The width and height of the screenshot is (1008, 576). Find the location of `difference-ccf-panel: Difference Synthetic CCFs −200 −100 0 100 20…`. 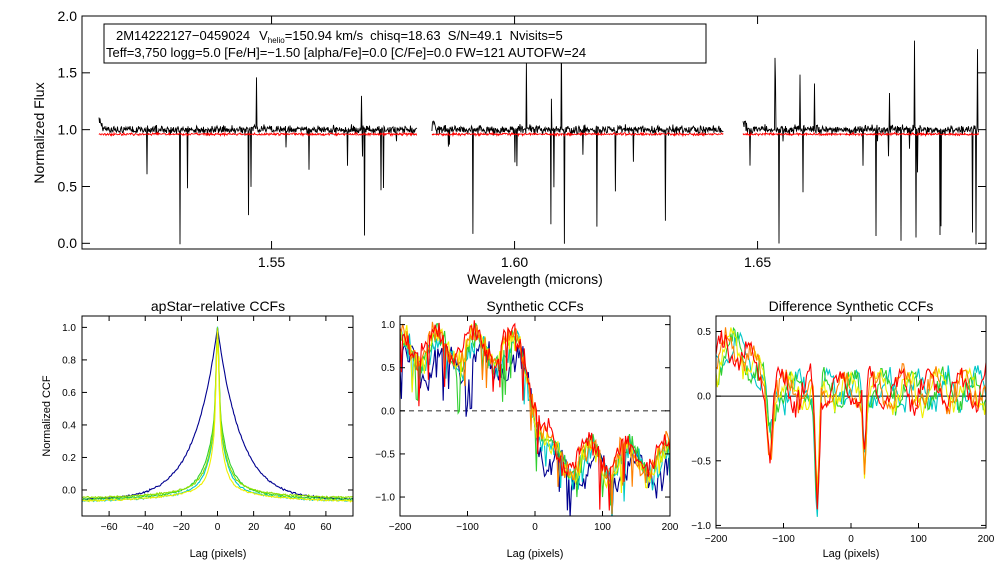

difference-ccf-panel: Difference Synthetic CCFs −200 −100 0 100 20… is located at coordinates (843, 429).